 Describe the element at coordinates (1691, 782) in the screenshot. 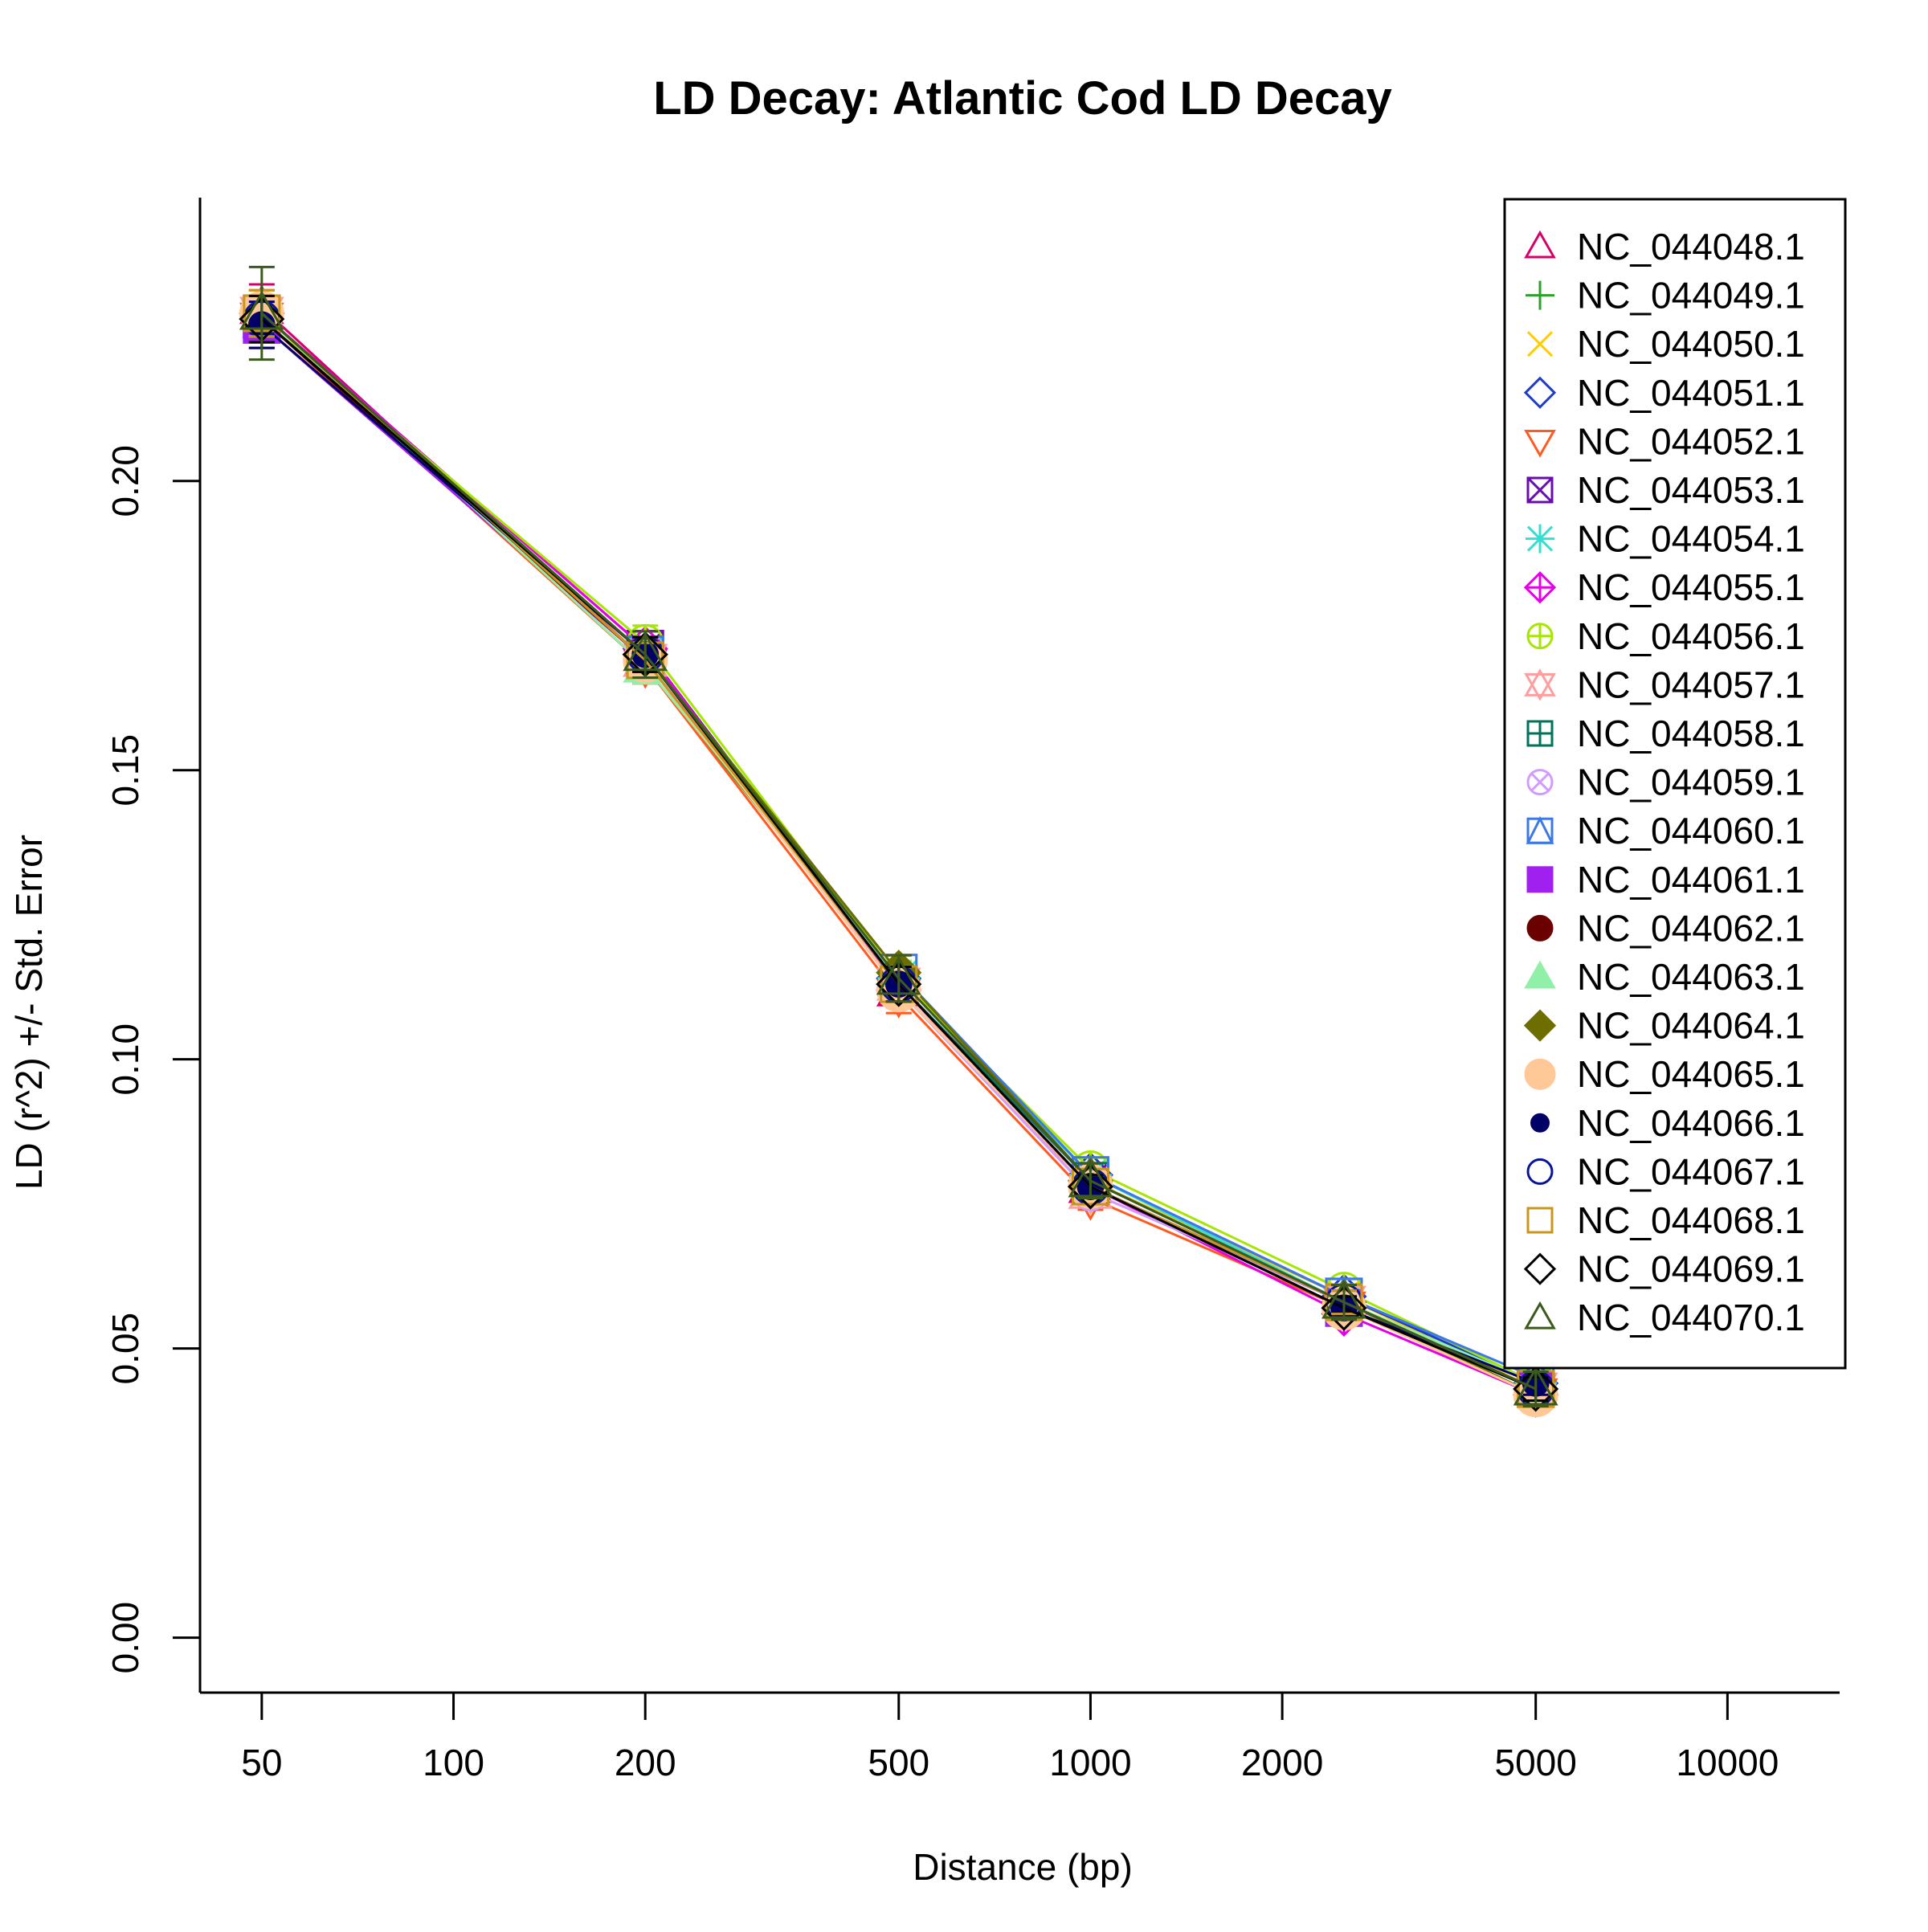

I see `legend-label: NC_044059.1` at that location.